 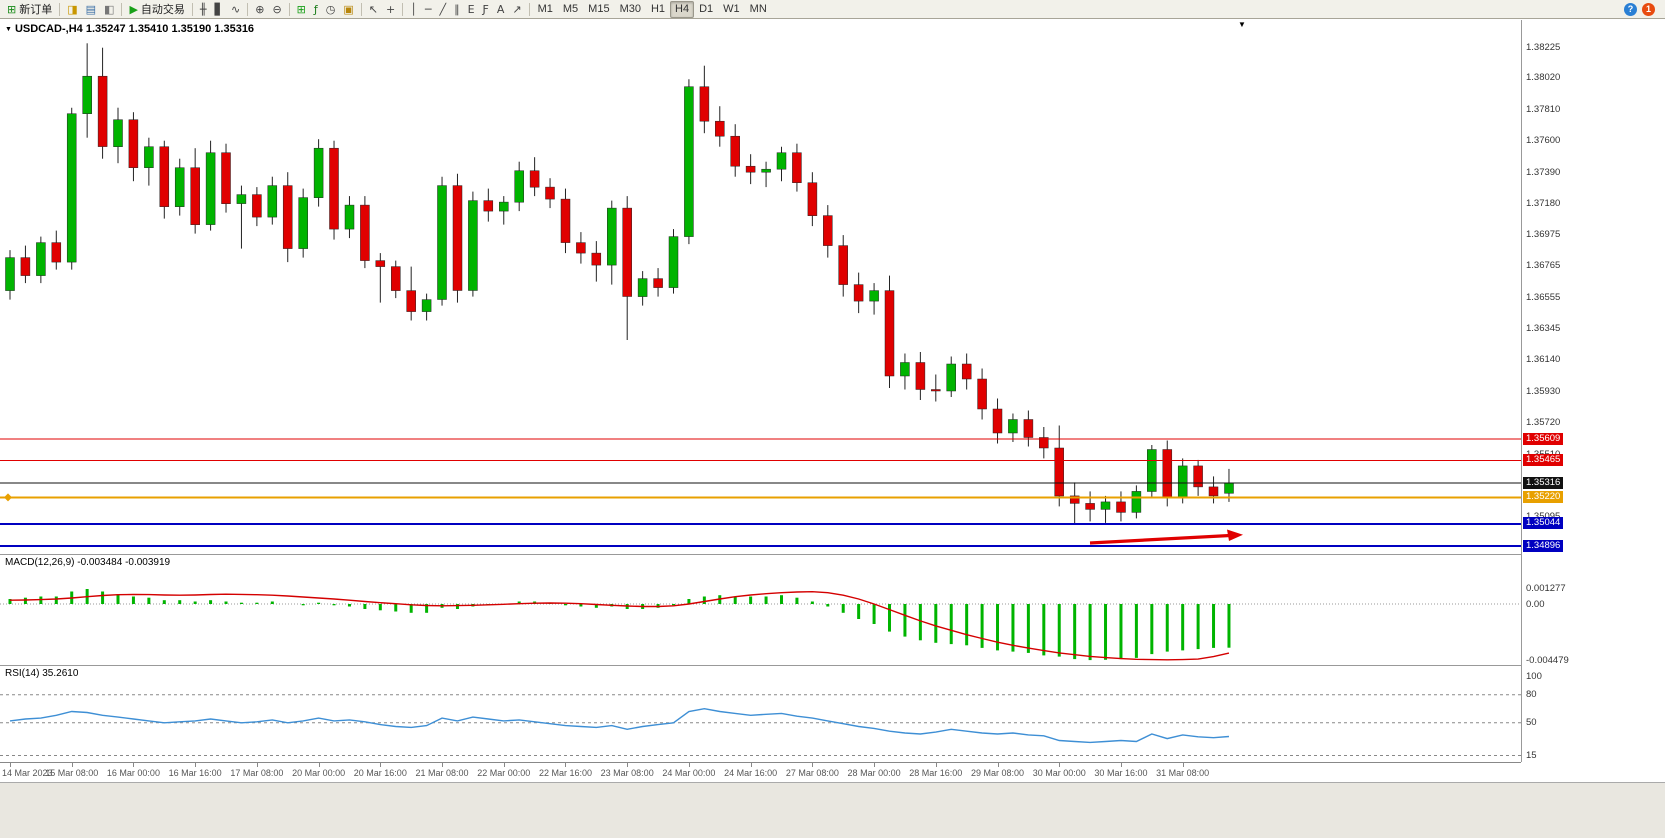 I want to click on price-scale-label: 1.38225, so click(x=1543, y=47).